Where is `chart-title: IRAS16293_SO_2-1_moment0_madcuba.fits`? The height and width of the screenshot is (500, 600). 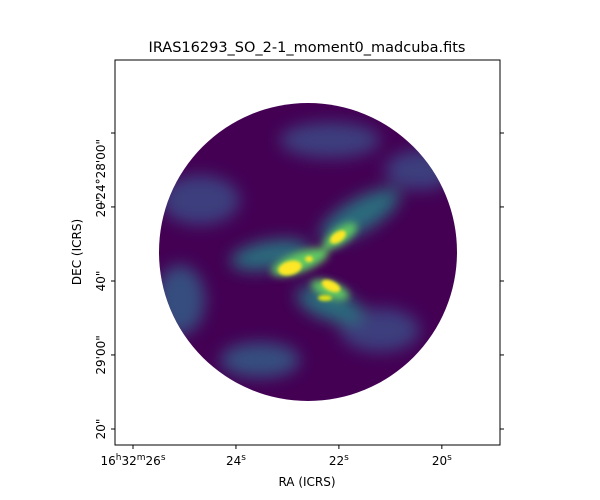
chart-title: IRAS16293_SO_2-1_moment0_madcuba.fits is located at coordinates (307, 48).